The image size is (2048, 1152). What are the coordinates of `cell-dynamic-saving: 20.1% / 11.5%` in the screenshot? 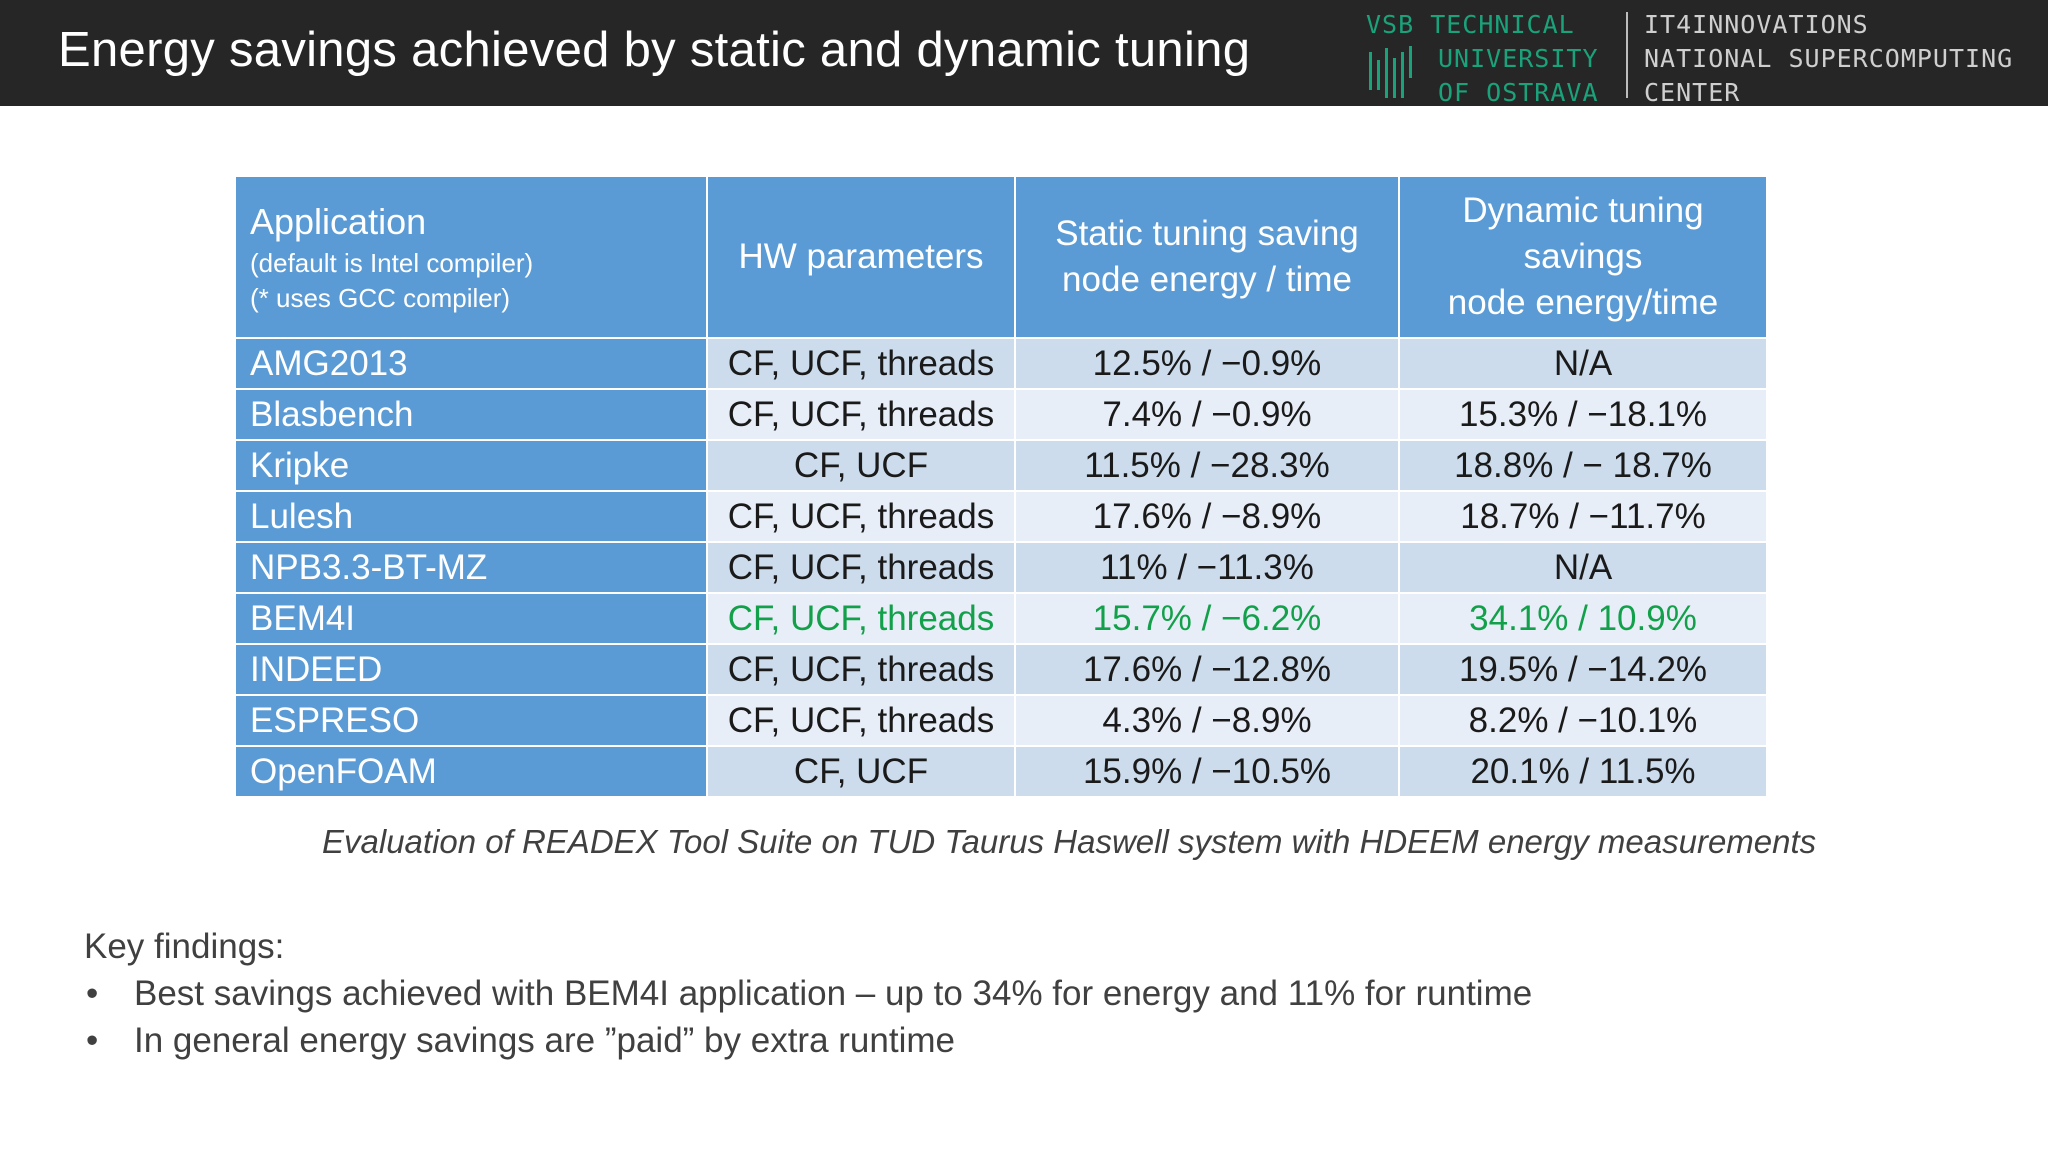 It's located at (1583, 771).